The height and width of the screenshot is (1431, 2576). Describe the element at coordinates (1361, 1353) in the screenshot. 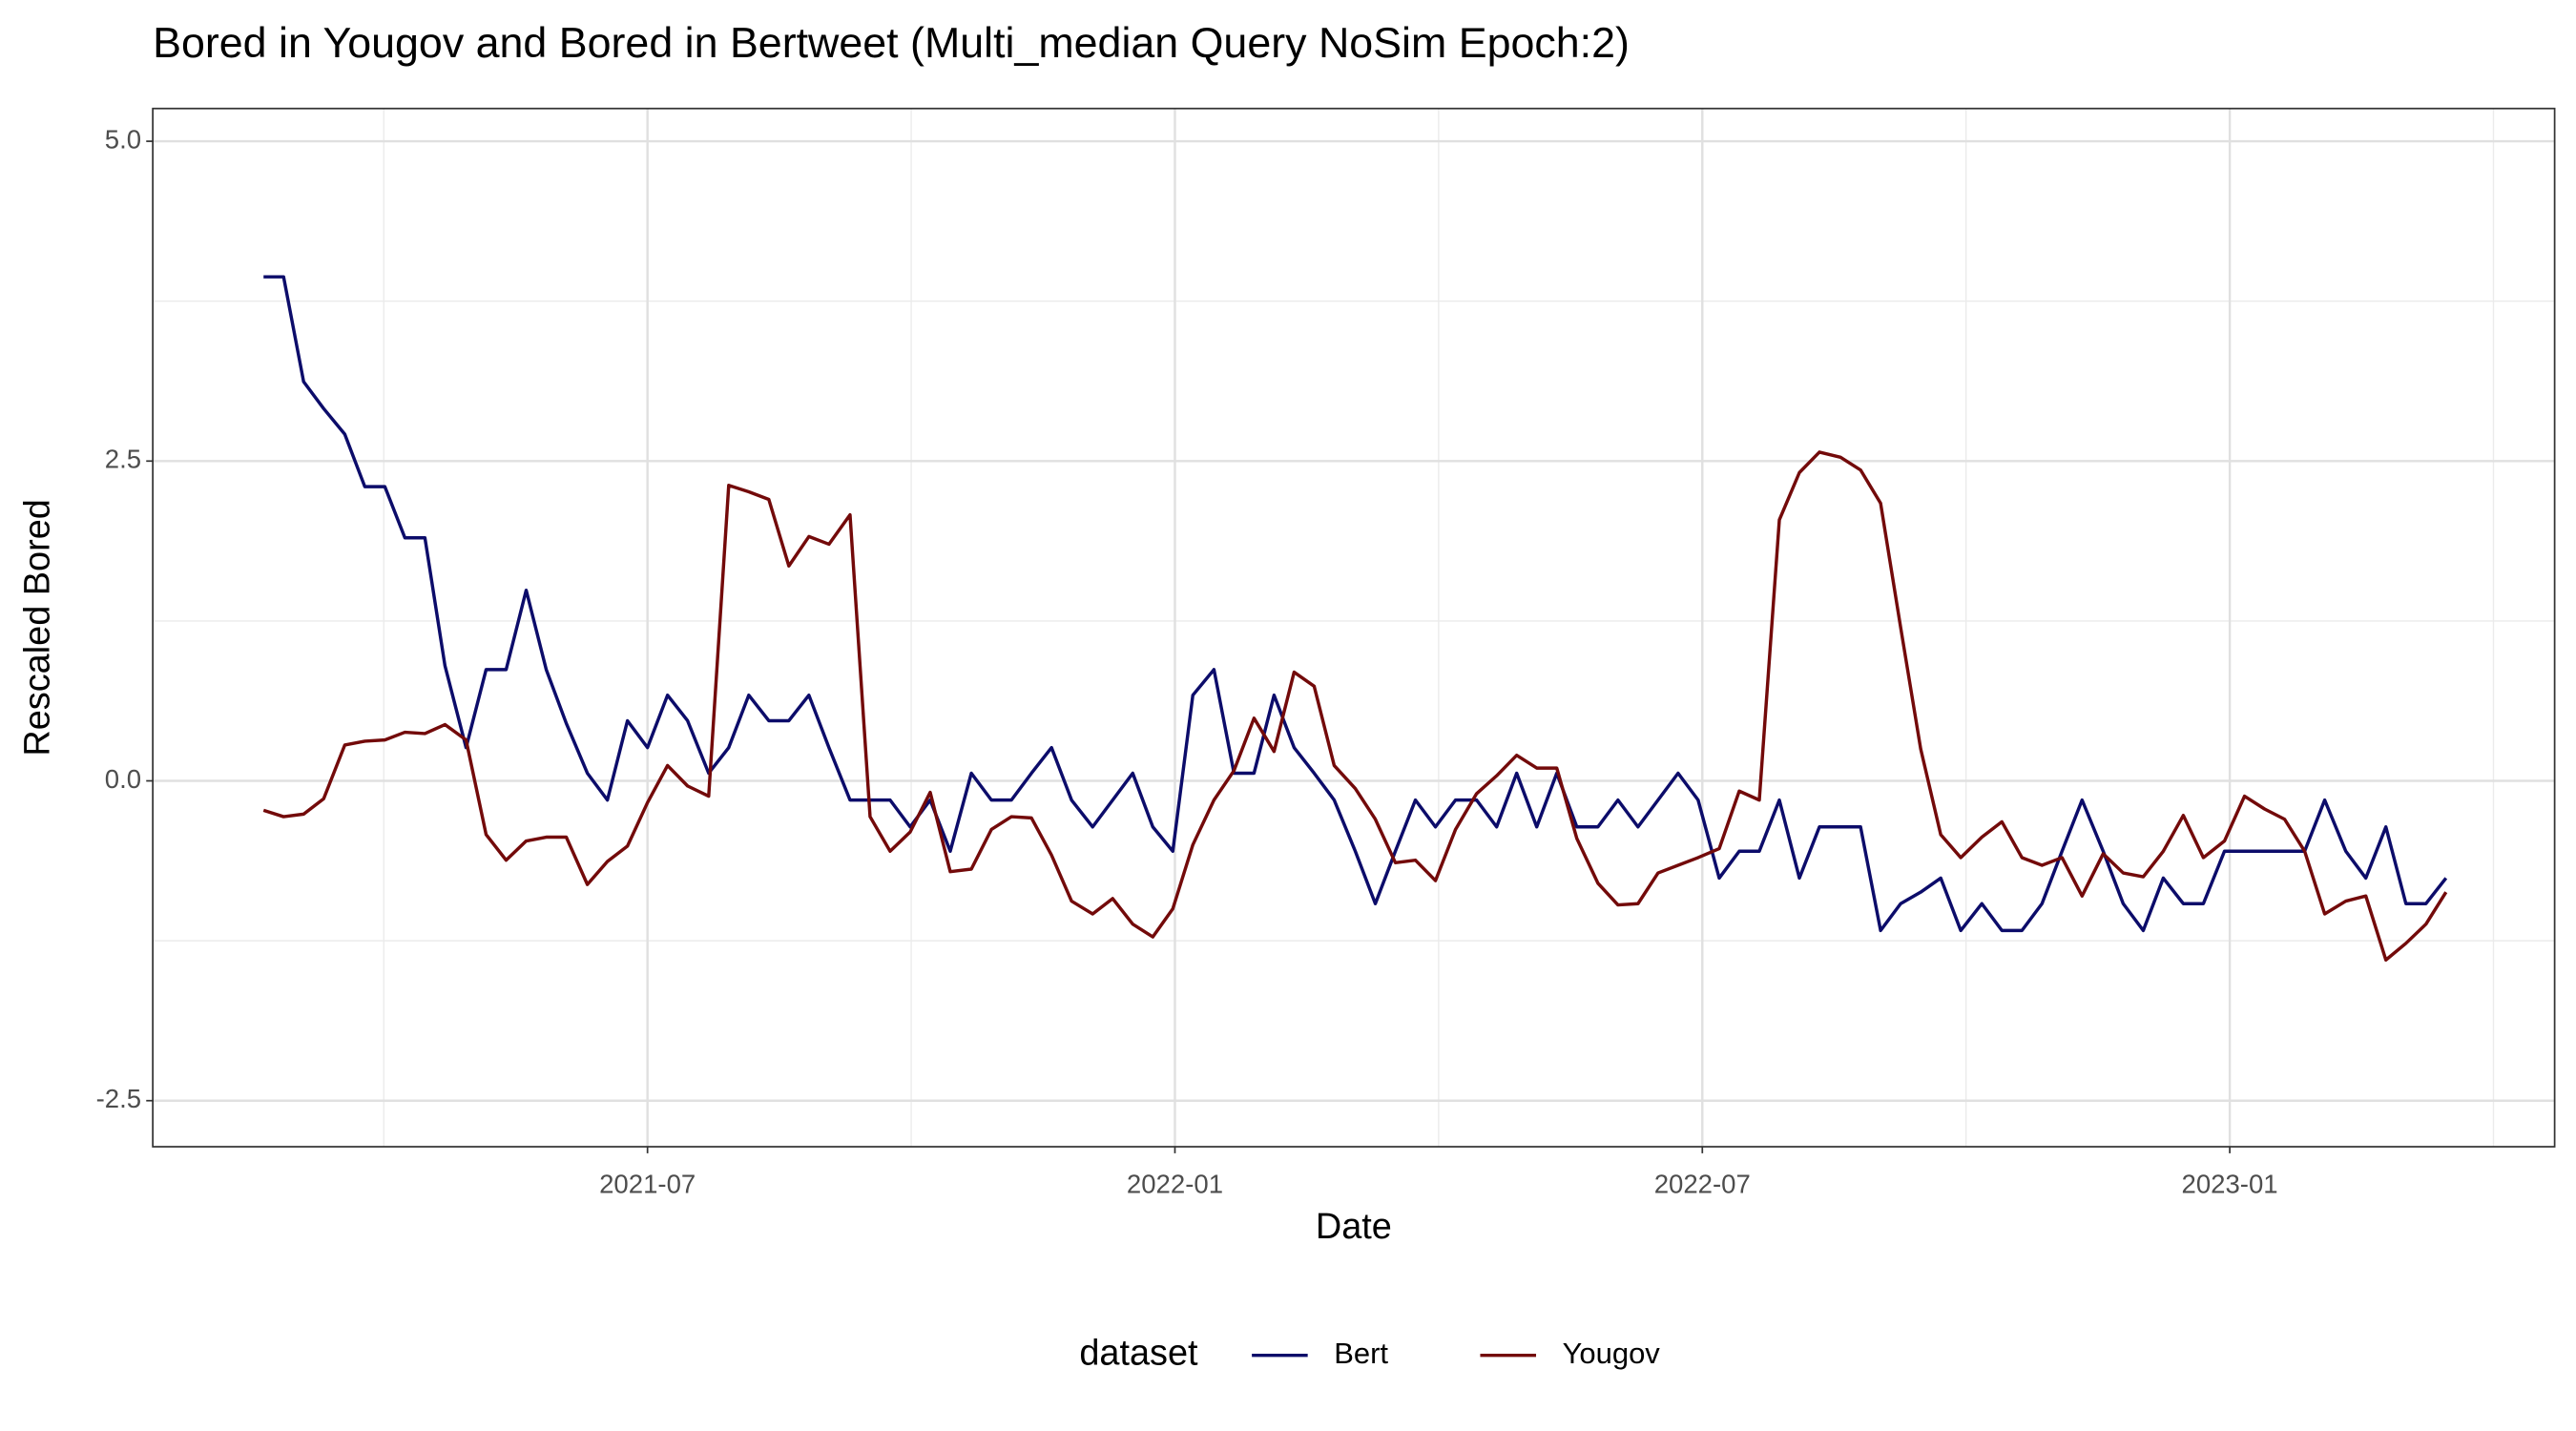

I see `legend-label: Bert` at that location.